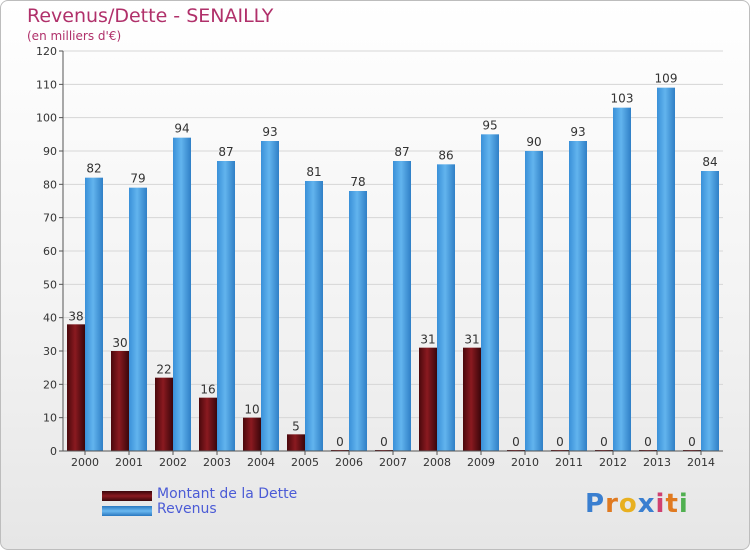  What do you see at coordinates (709, 162) in the screenshot?
I see `data-label-revenue: 84` at bounding box center [709, 162].